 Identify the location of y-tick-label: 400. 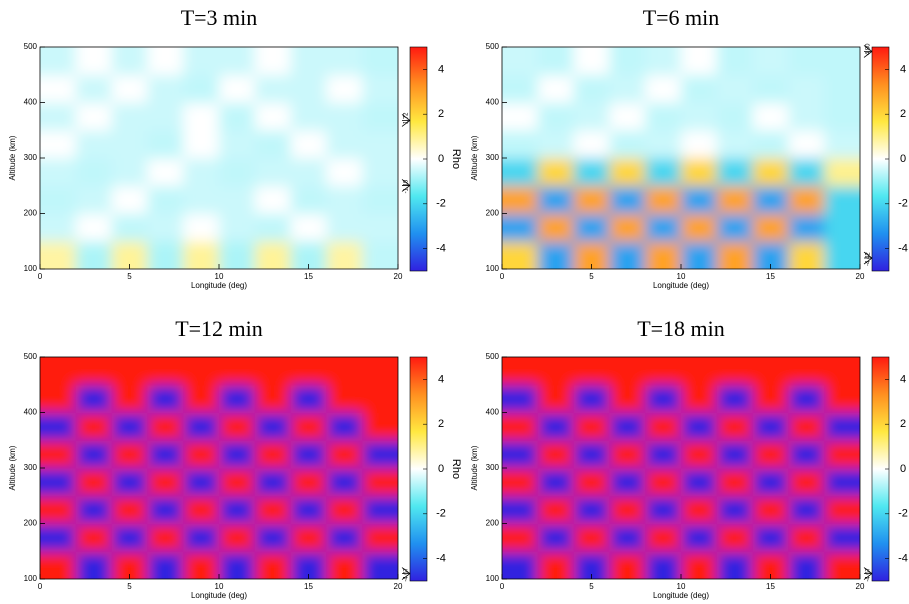
(31, 102).